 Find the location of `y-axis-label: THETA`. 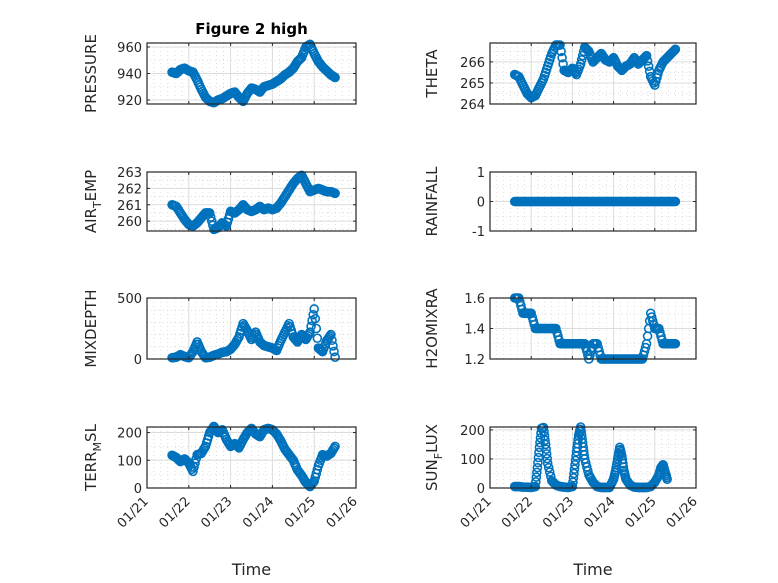

y-axis-label: THETA is located at coordinates (432, 74).